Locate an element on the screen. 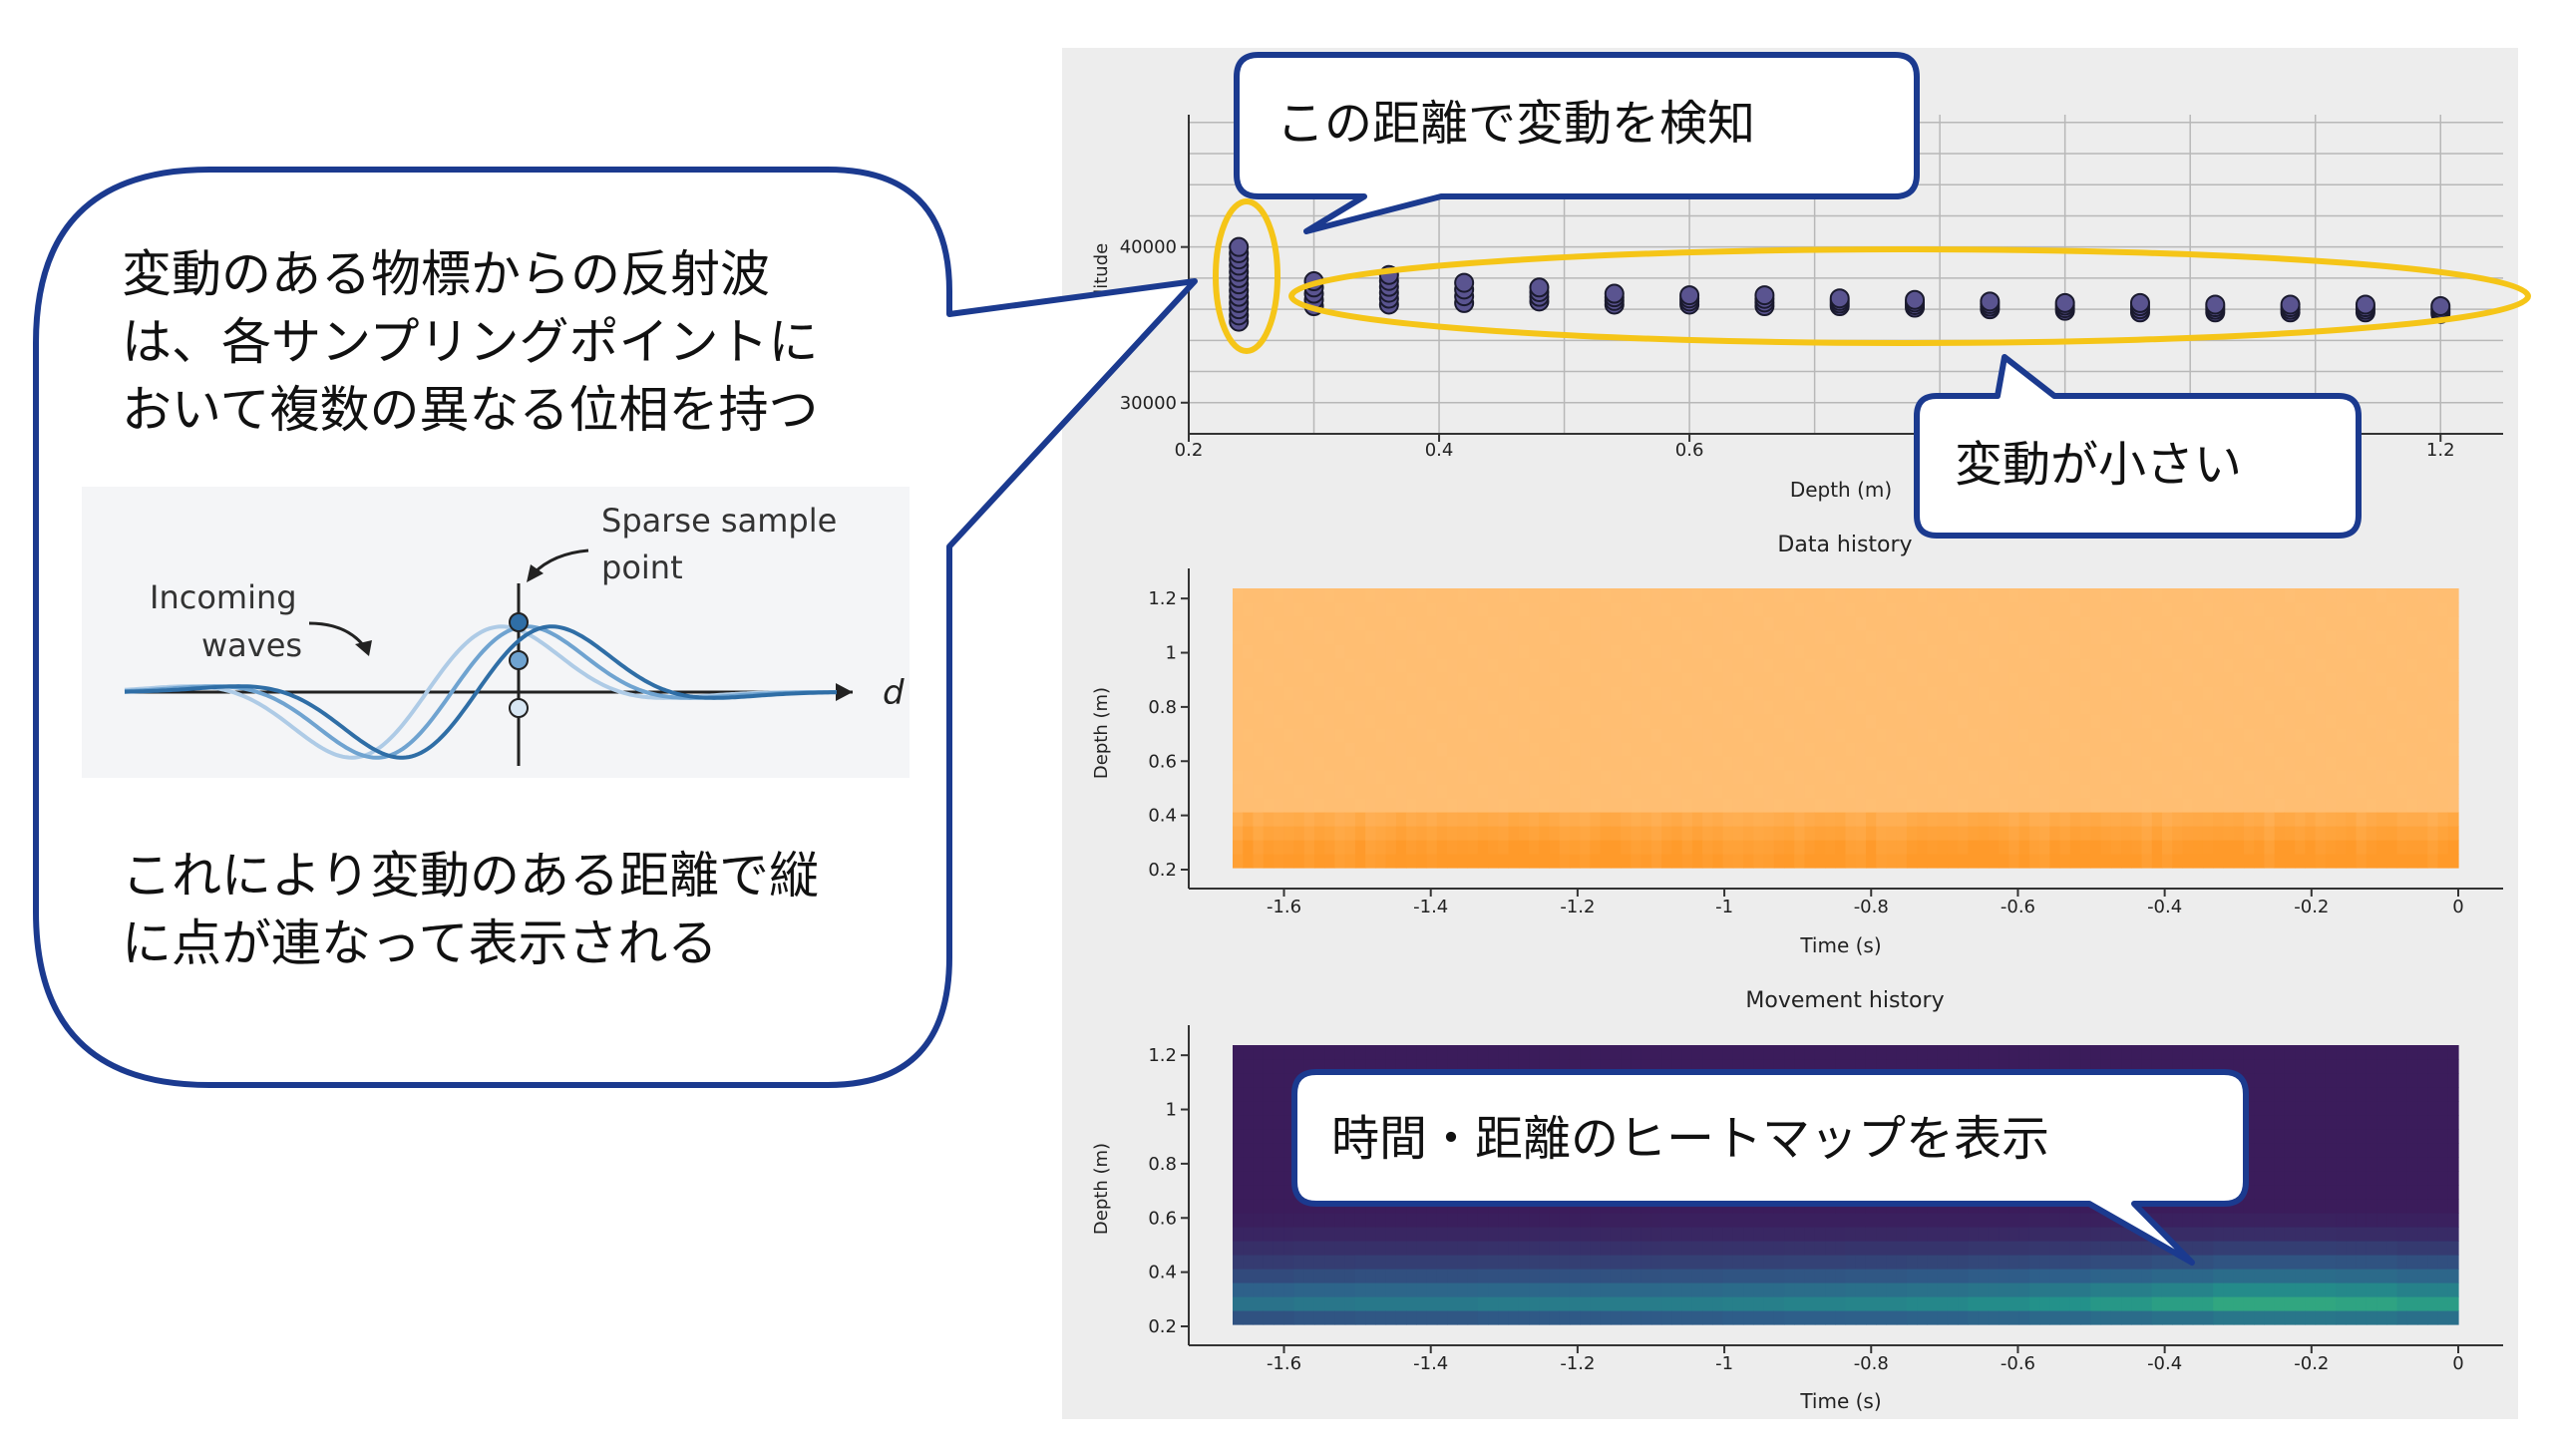  heatmap-x-tick-label: 0 is located at coordinates (2458, 907).